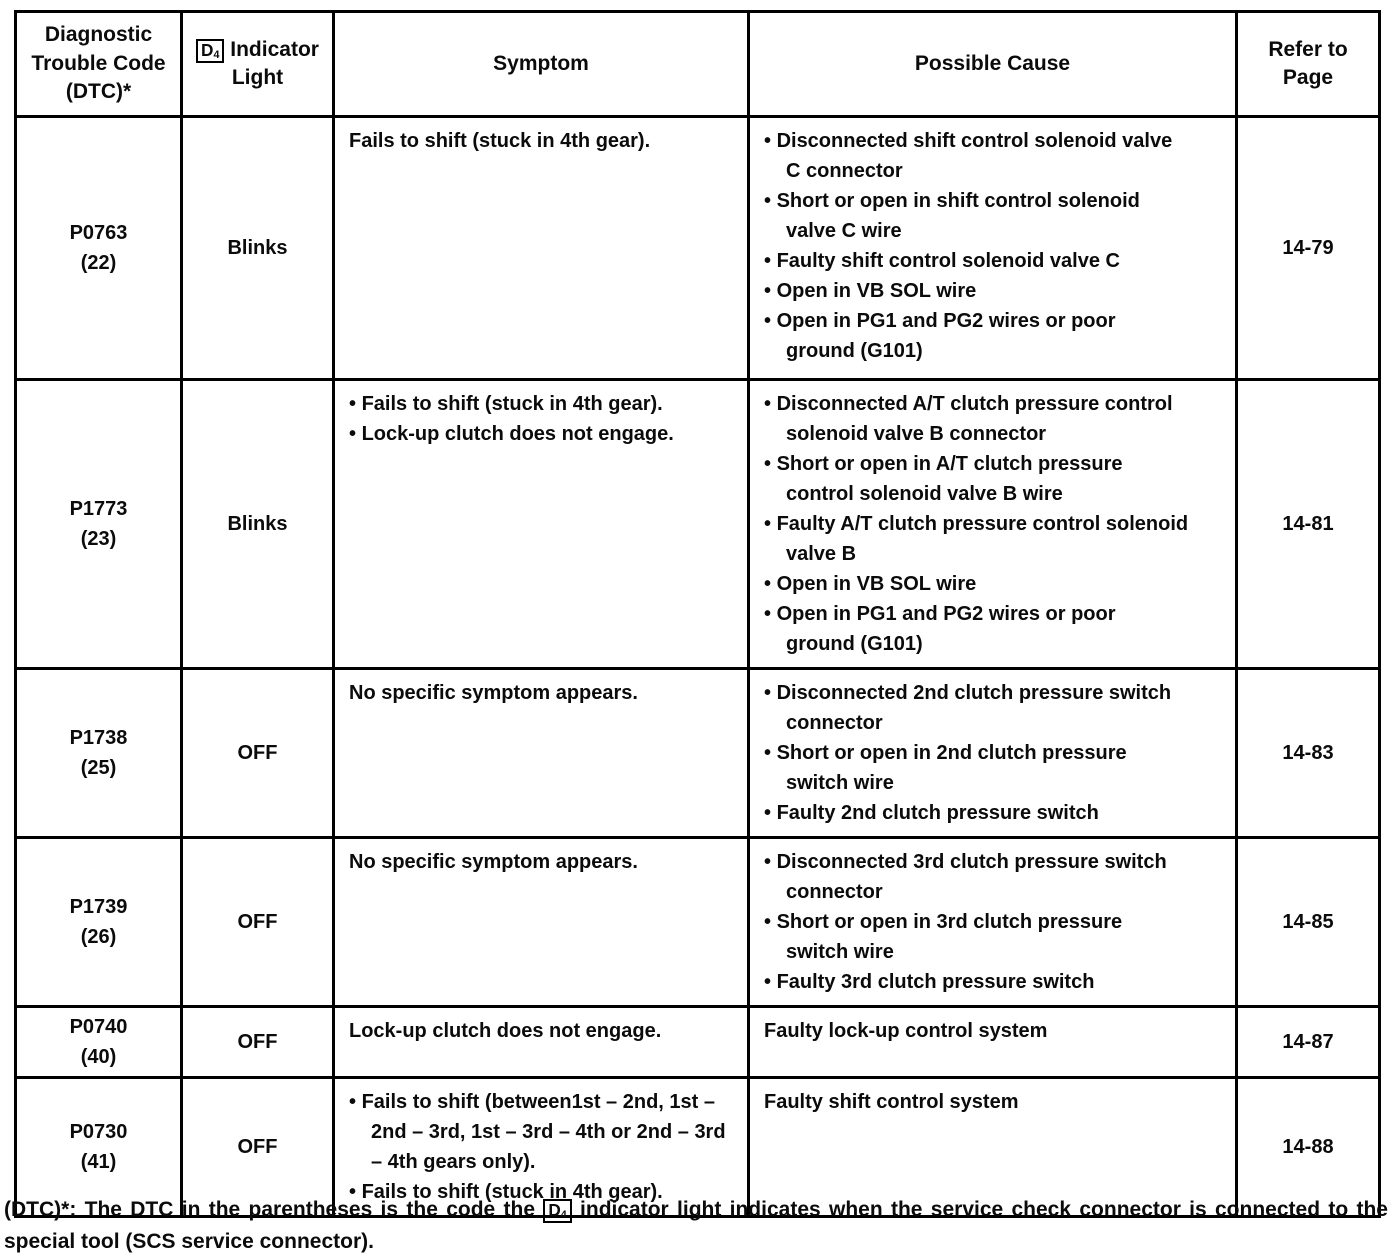 The image size is (1392, 1258). What do you see at coordinates (98, 937) in the screenshot?
I see `dtc-code-sub: (26)` at bounding box center [98, 937].